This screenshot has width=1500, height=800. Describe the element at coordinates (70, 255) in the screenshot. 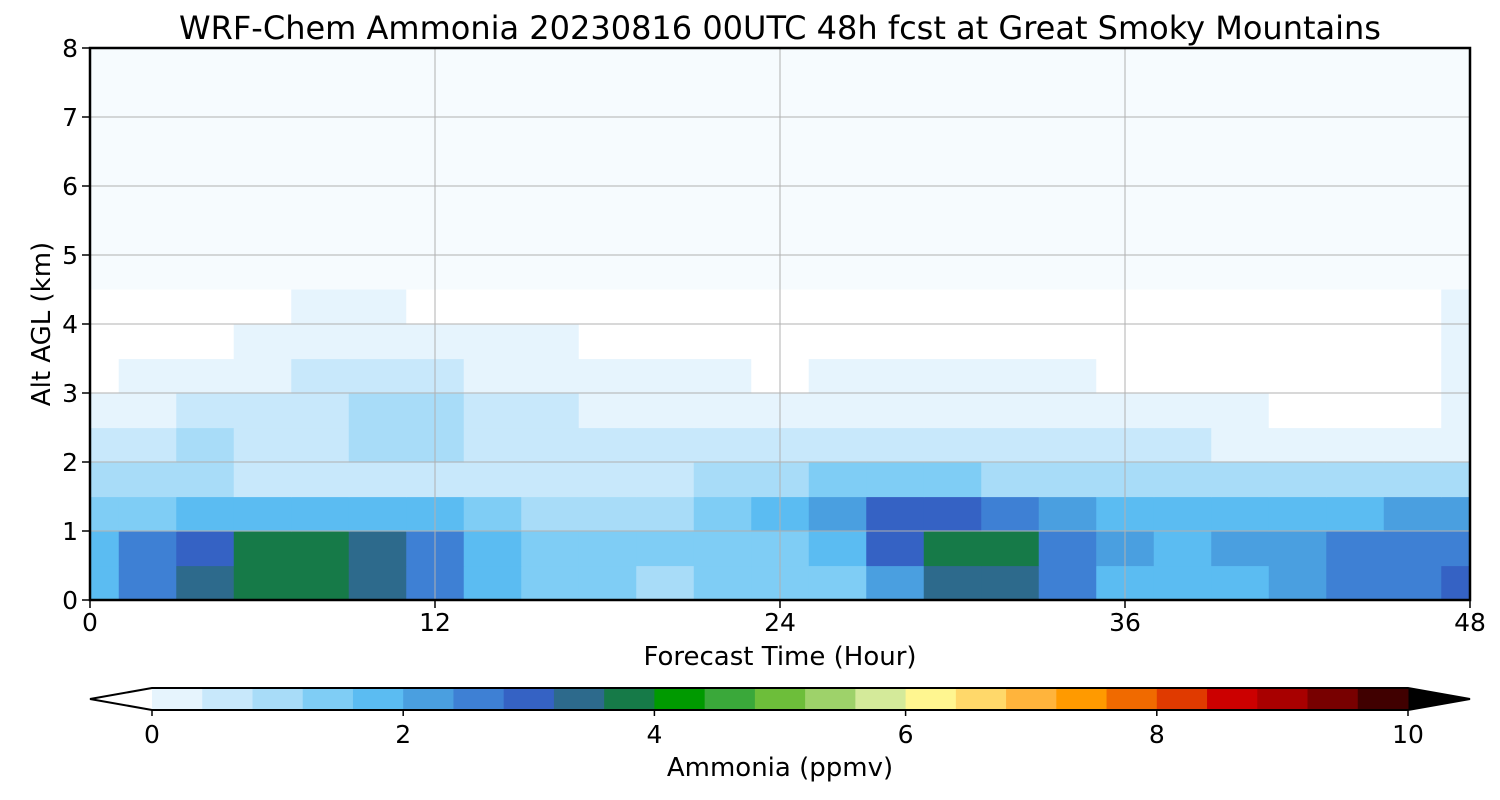

I see `y-tick-label: 5` at that location.